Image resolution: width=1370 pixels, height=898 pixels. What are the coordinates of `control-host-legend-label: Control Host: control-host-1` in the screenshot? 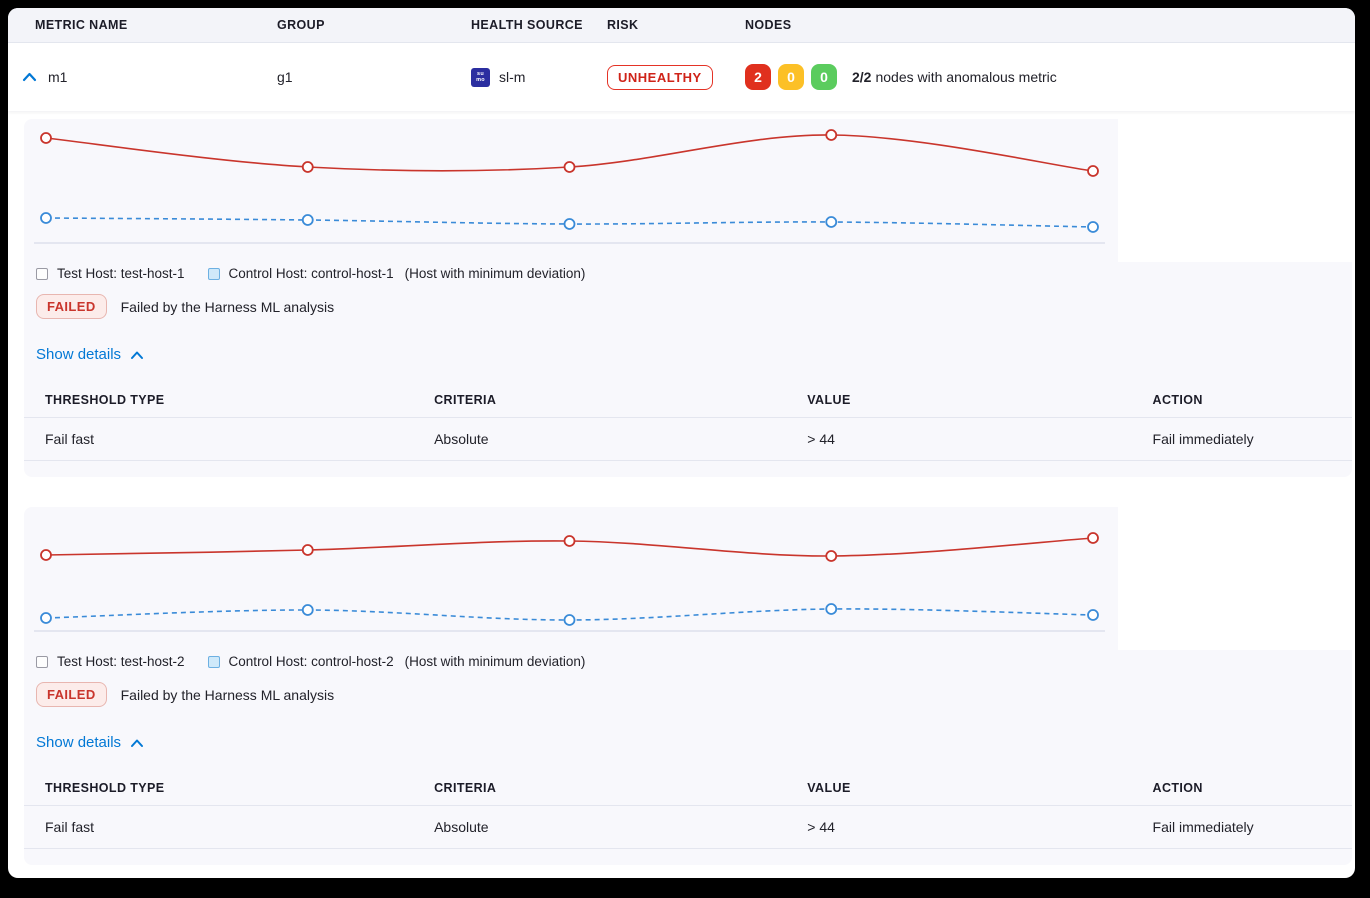 It's located at (311, 273).